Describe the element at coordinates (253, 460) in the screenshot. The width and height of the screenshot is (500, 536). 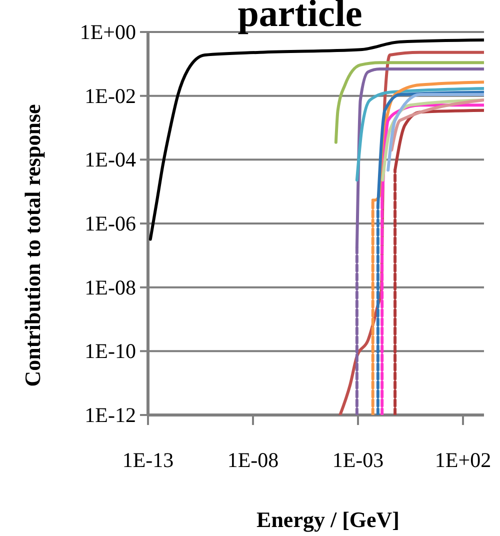
I see `x-tick-label: 1E-08` at that location.